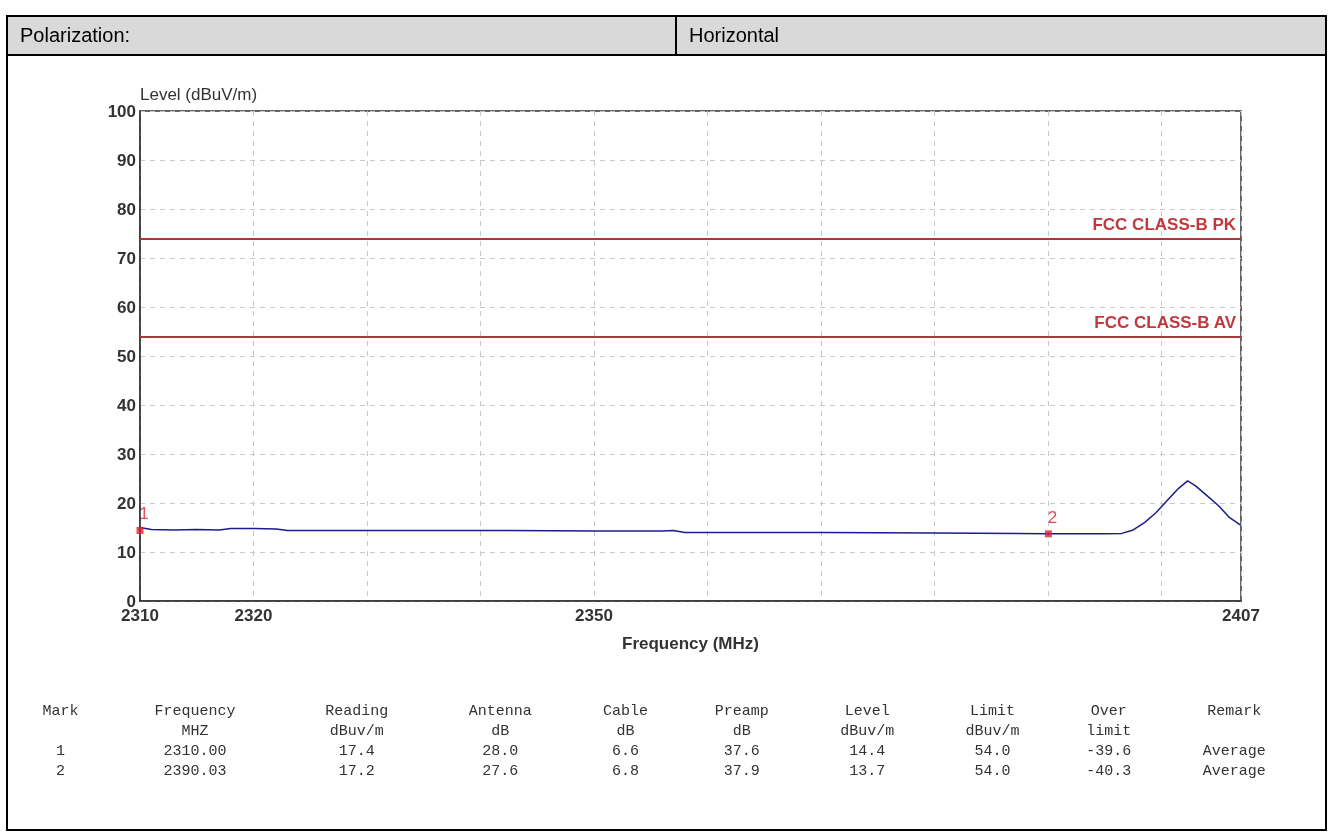  Describe the element at coordinates (741, 772) in the screenshot. I see `text: 37.9` at that location.